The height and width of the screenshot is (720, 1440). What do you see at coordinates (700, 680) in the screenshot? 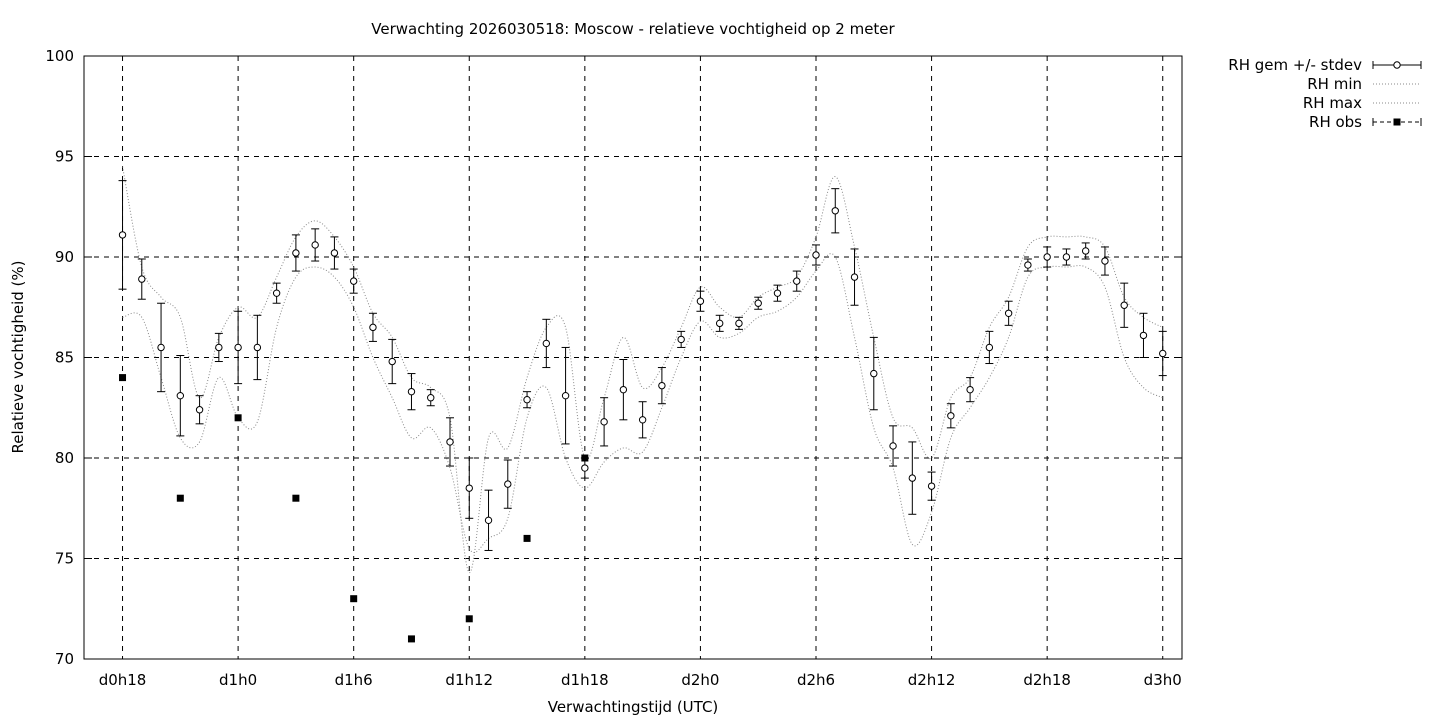
I see `x-tick-label: d2h0` at bounding box center [700, 680].